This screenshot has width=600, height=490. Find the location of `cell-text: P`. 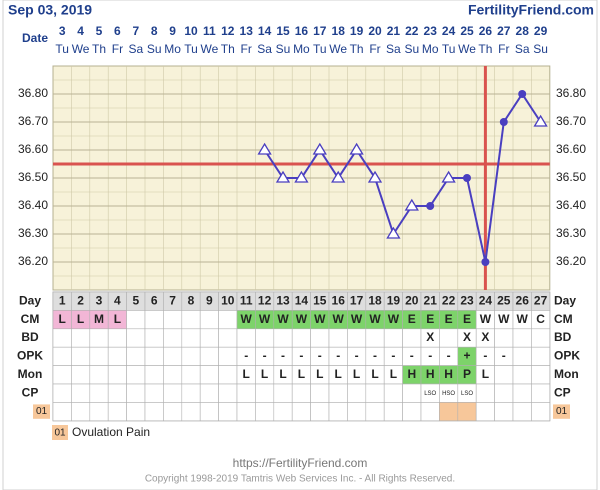

cell-text: P is located at coordinates (467, 374).